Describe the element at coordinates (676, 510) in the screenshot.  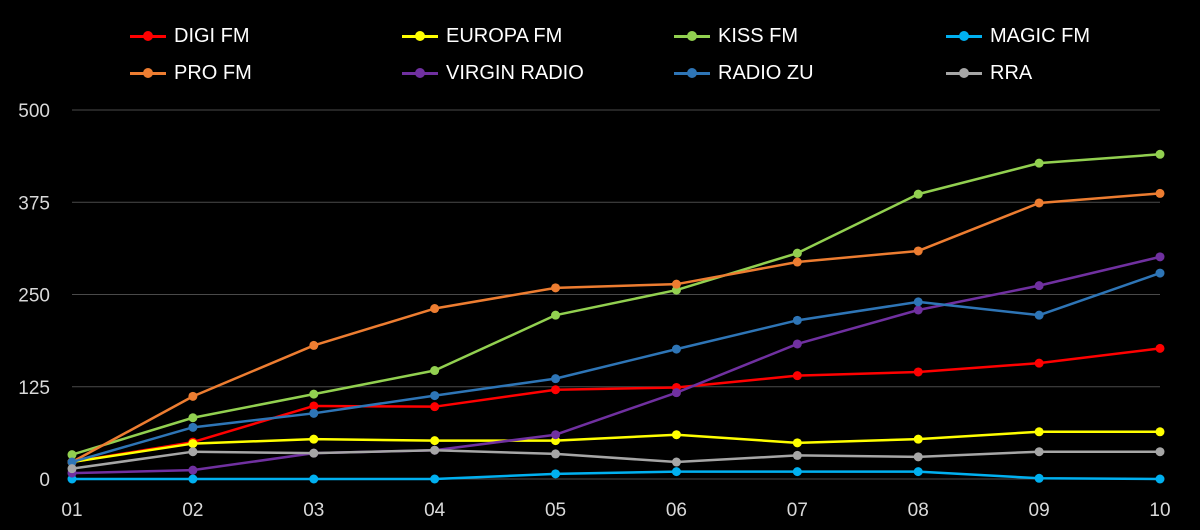
I see `x-tick-label: 06` at that location.